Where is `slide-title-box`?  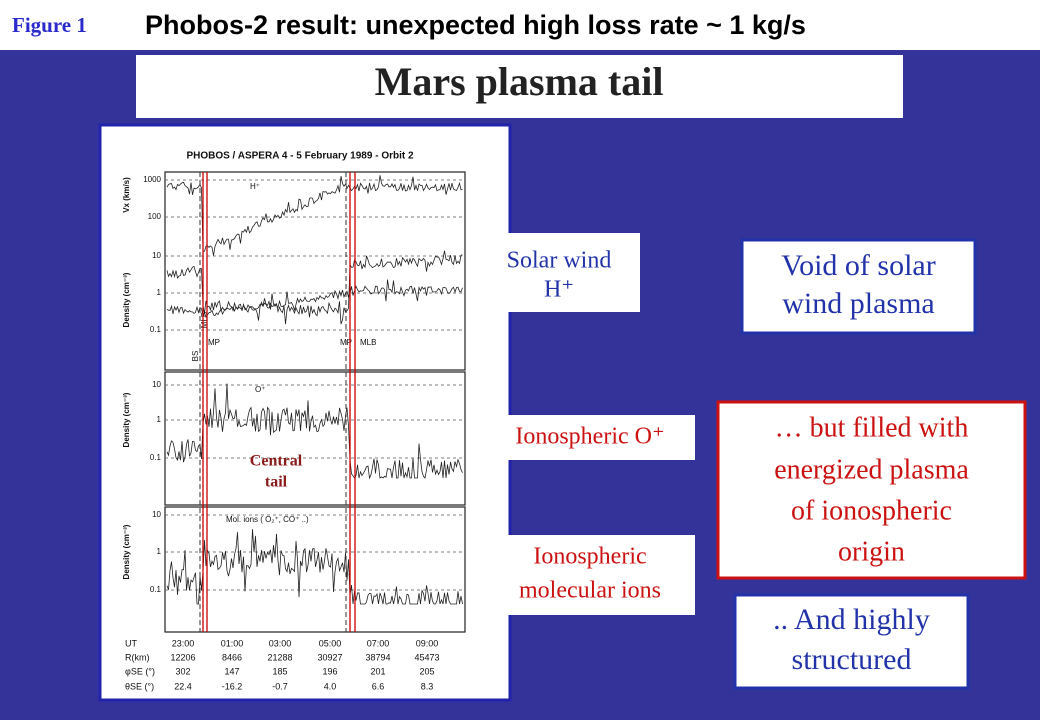
slide-title-box is located at coordinates (519, 86).